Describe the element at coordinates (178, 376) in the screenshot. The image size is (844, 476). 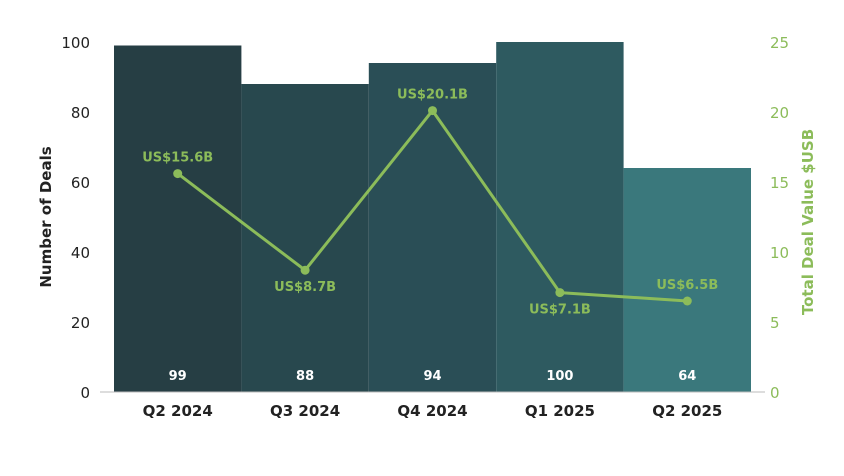
I see `bar-value-label-1: 99` at that location.